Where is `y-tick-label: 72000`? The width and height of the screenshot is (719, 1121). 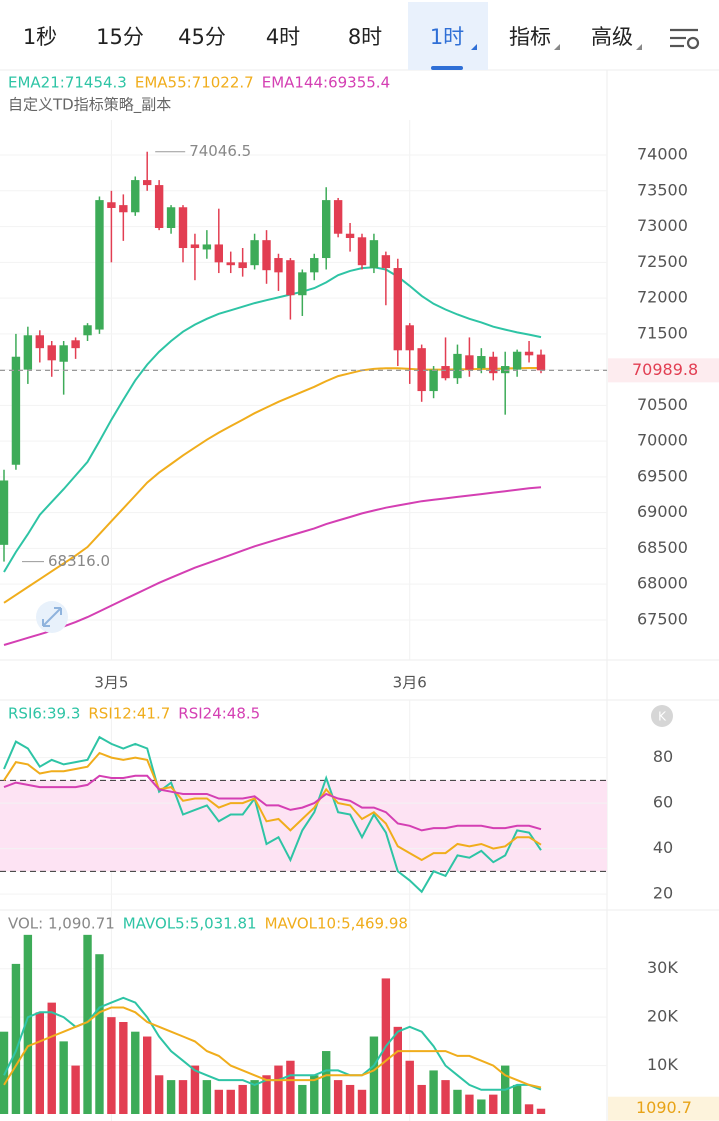 y-tick-label: 72000 is located at coordinates (662, 297).